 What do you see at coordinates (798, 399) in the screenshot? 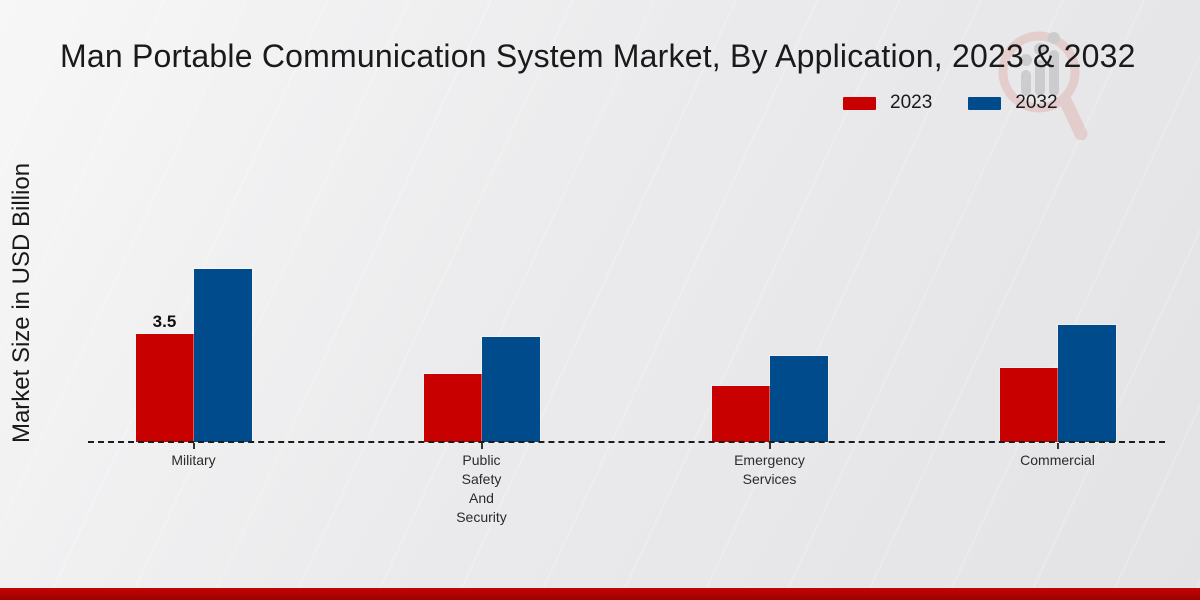
I see `bar-2032-emergency-services` at bounding box center [798, 399].